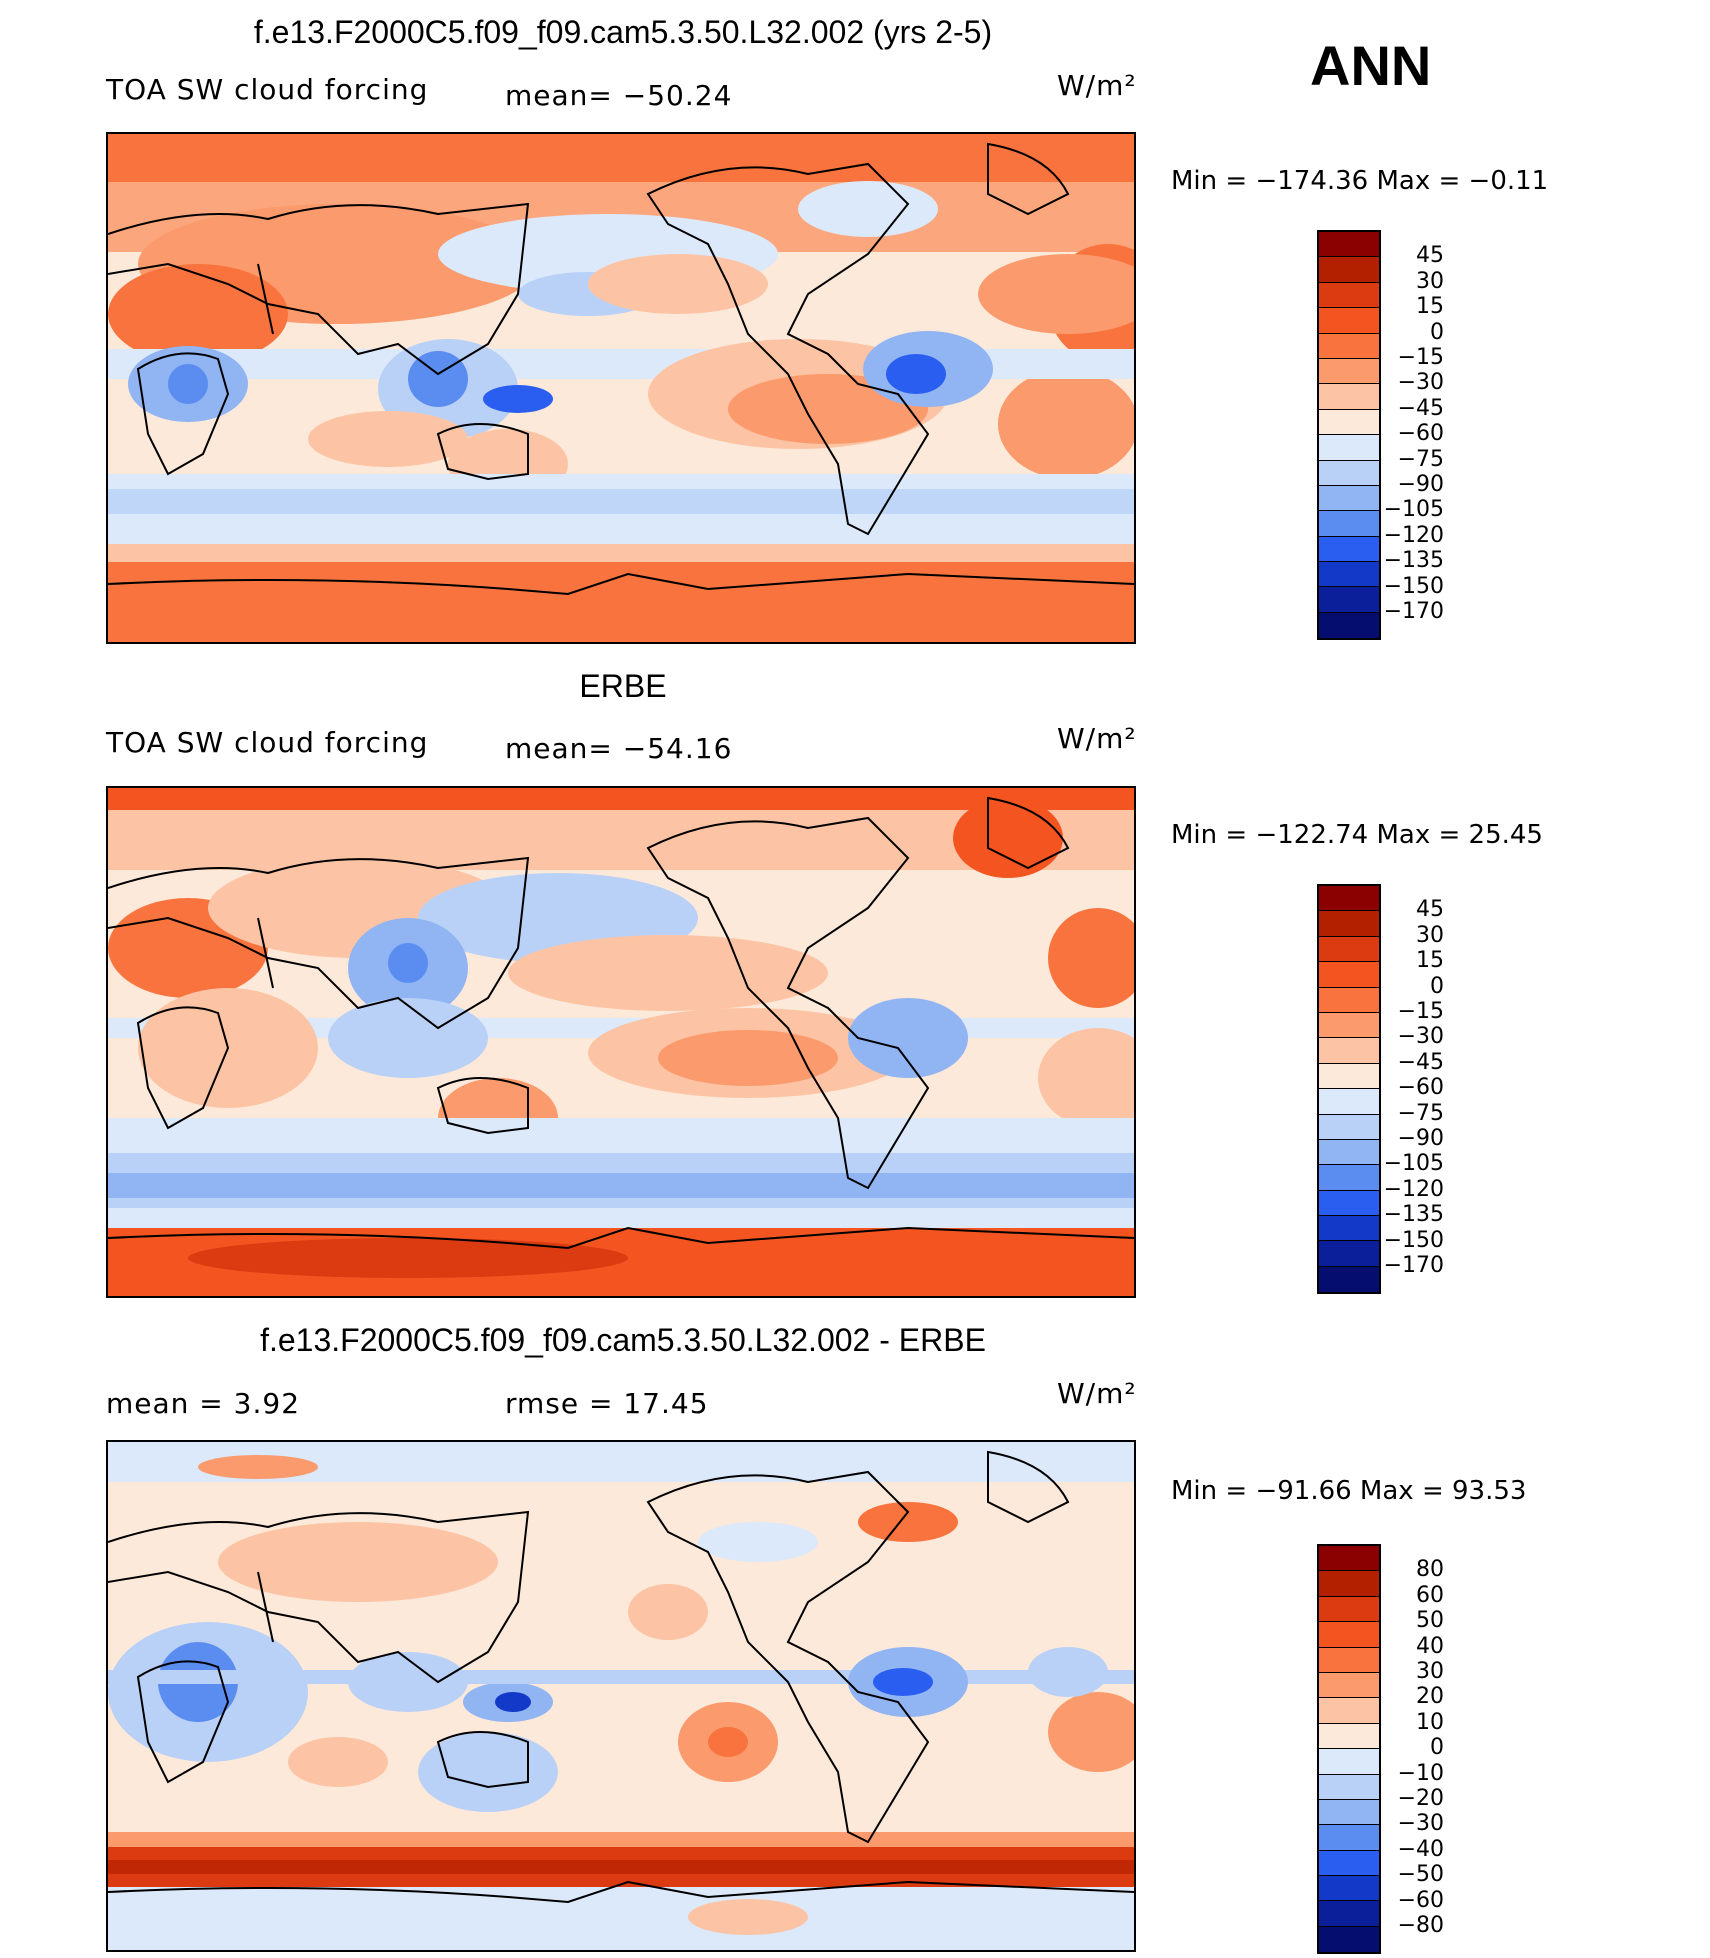  I want to click on colorbar-level-label: 50, so click(1430, 1621).